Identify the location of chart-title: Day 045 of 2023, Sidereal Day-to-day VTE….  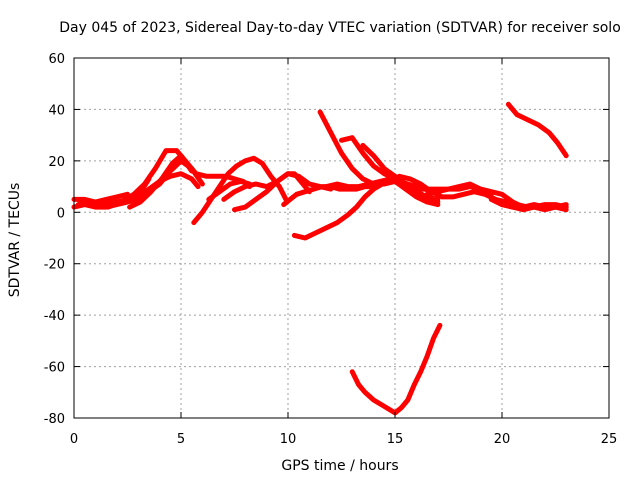
(340, 28).